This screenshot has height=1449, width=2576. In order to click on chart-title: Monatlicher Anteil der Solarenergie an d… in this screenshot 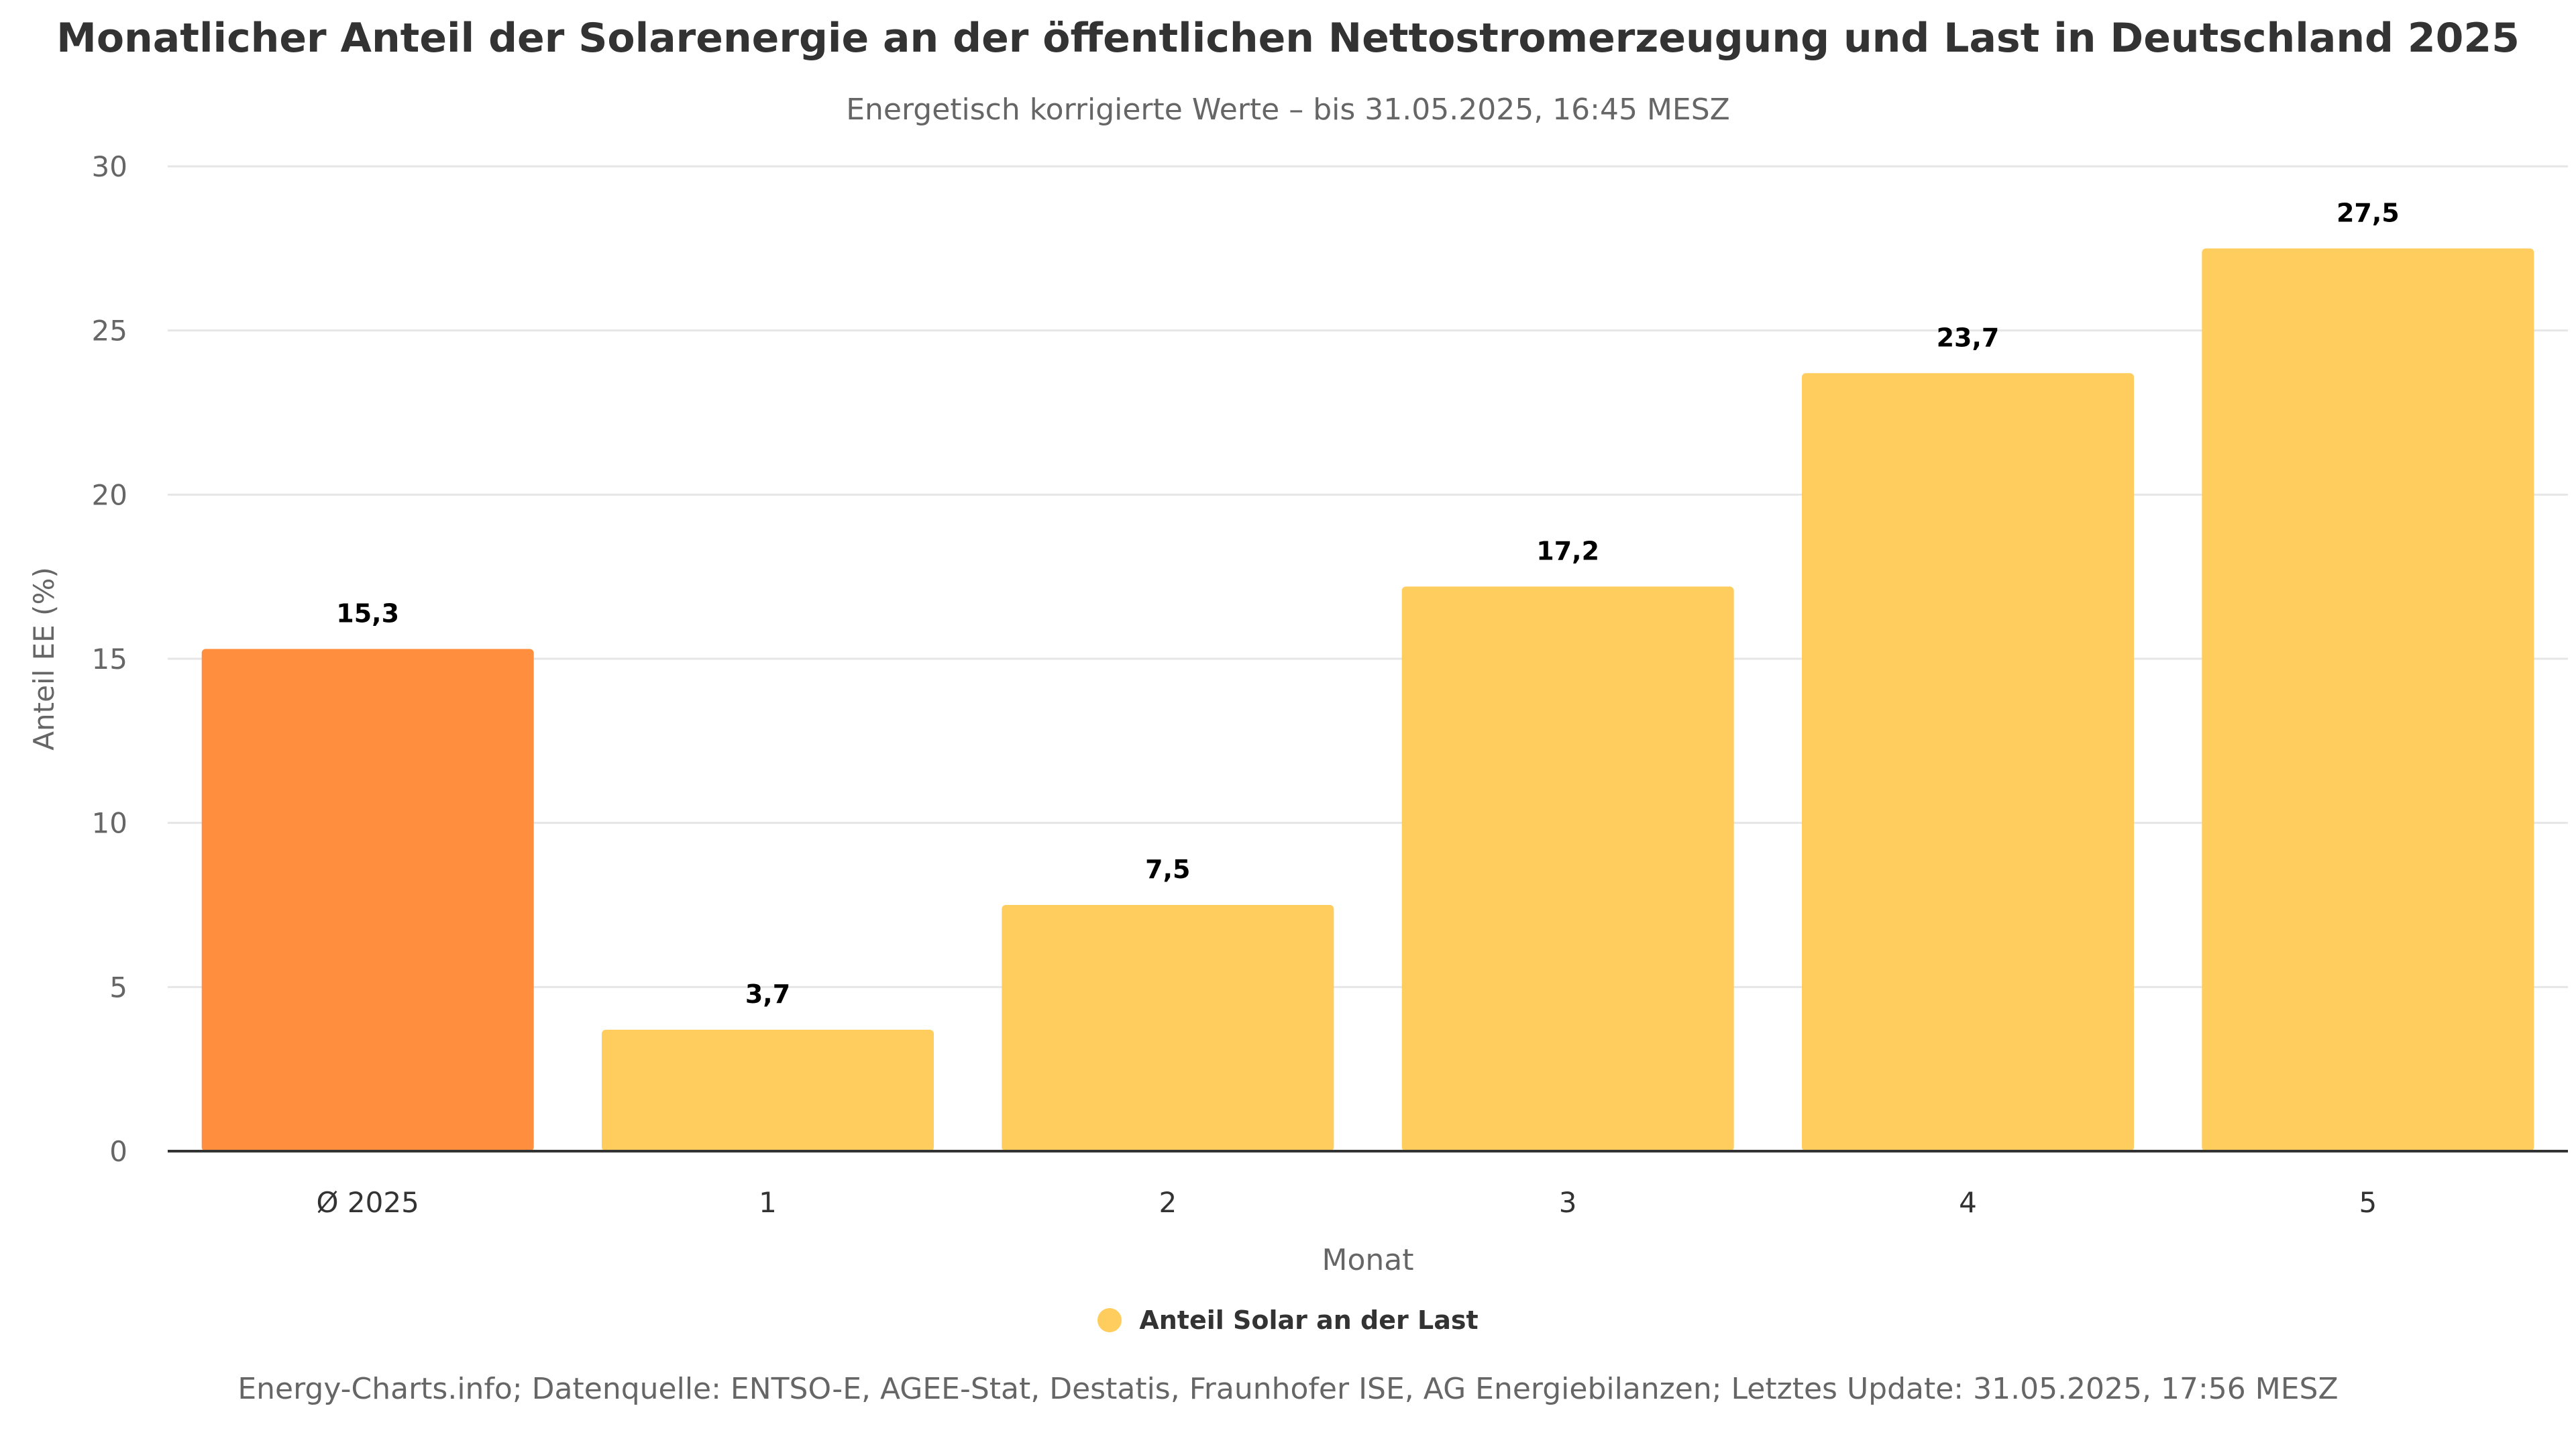, I will do `click(1288, 38)`.